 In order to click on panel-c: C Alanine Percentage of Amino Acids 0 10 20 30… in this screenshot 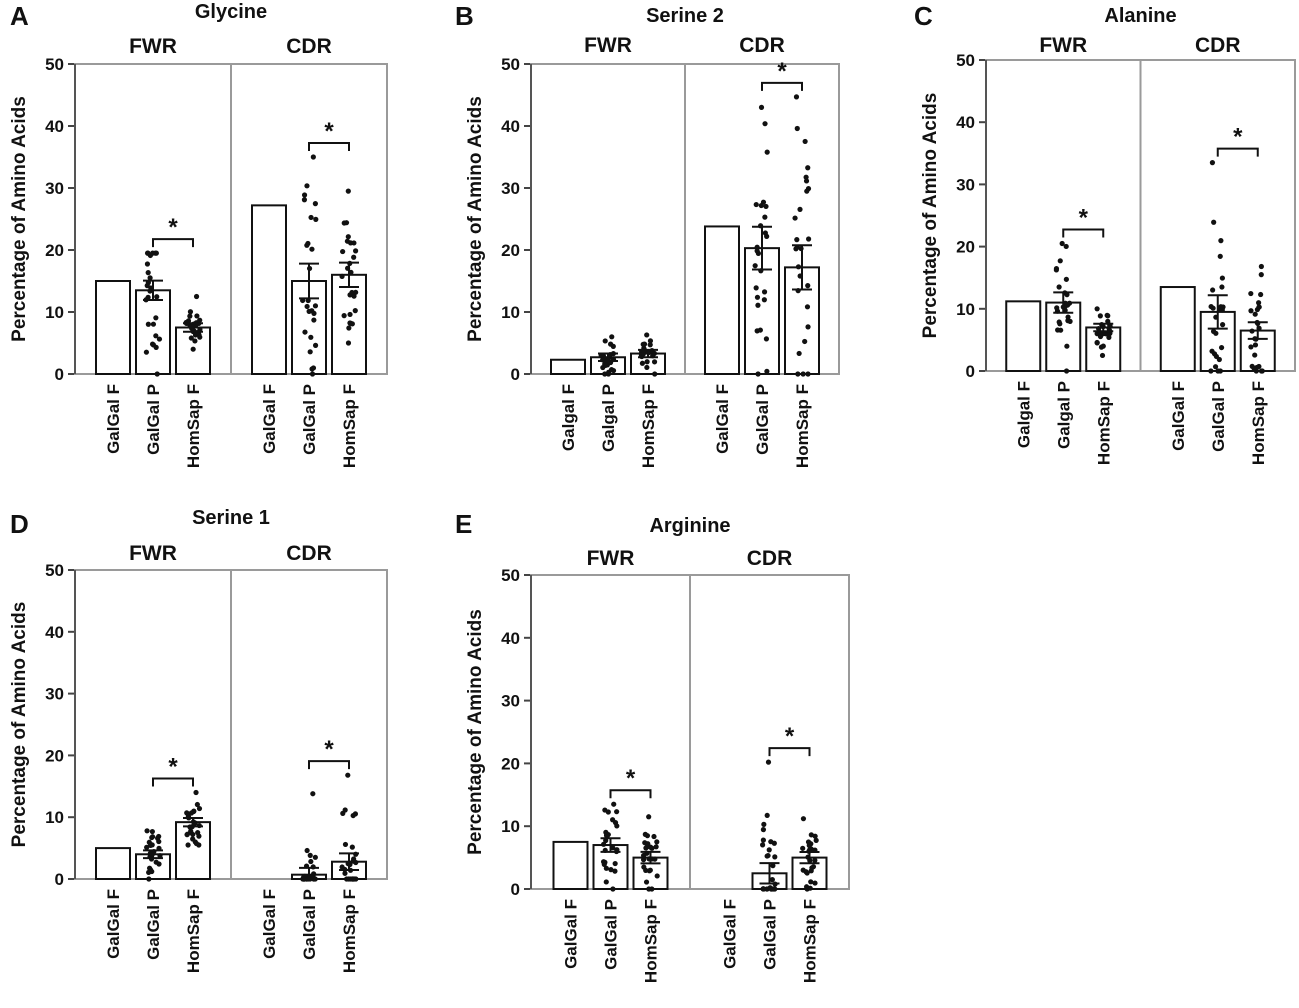, I will do `click(1105, 233)`.